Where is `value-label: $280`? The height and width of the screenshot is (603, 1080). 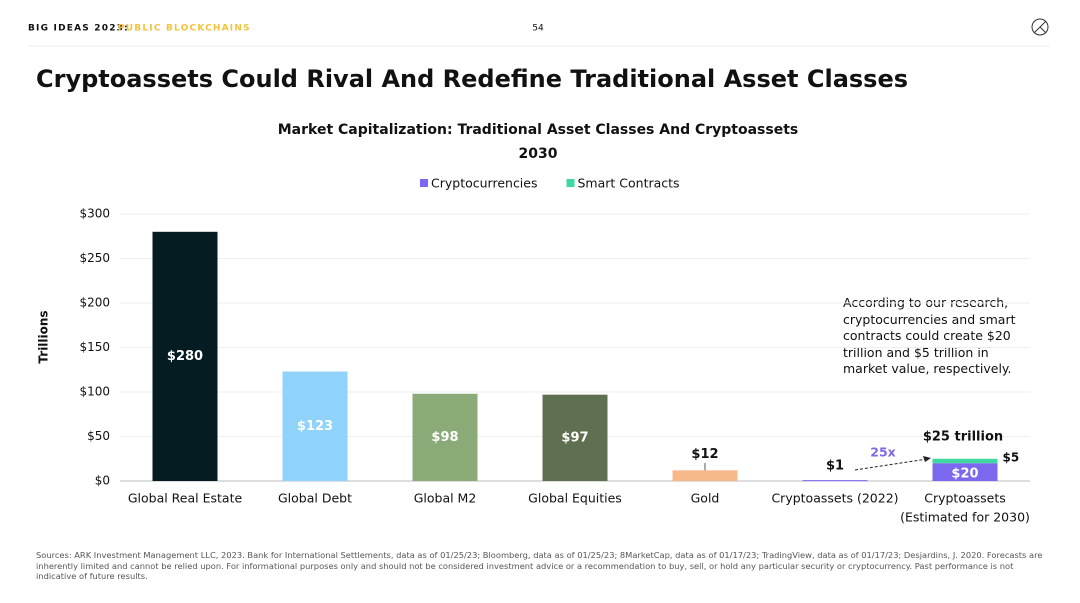 value-label: $280 is located at coordinates (185, 356).